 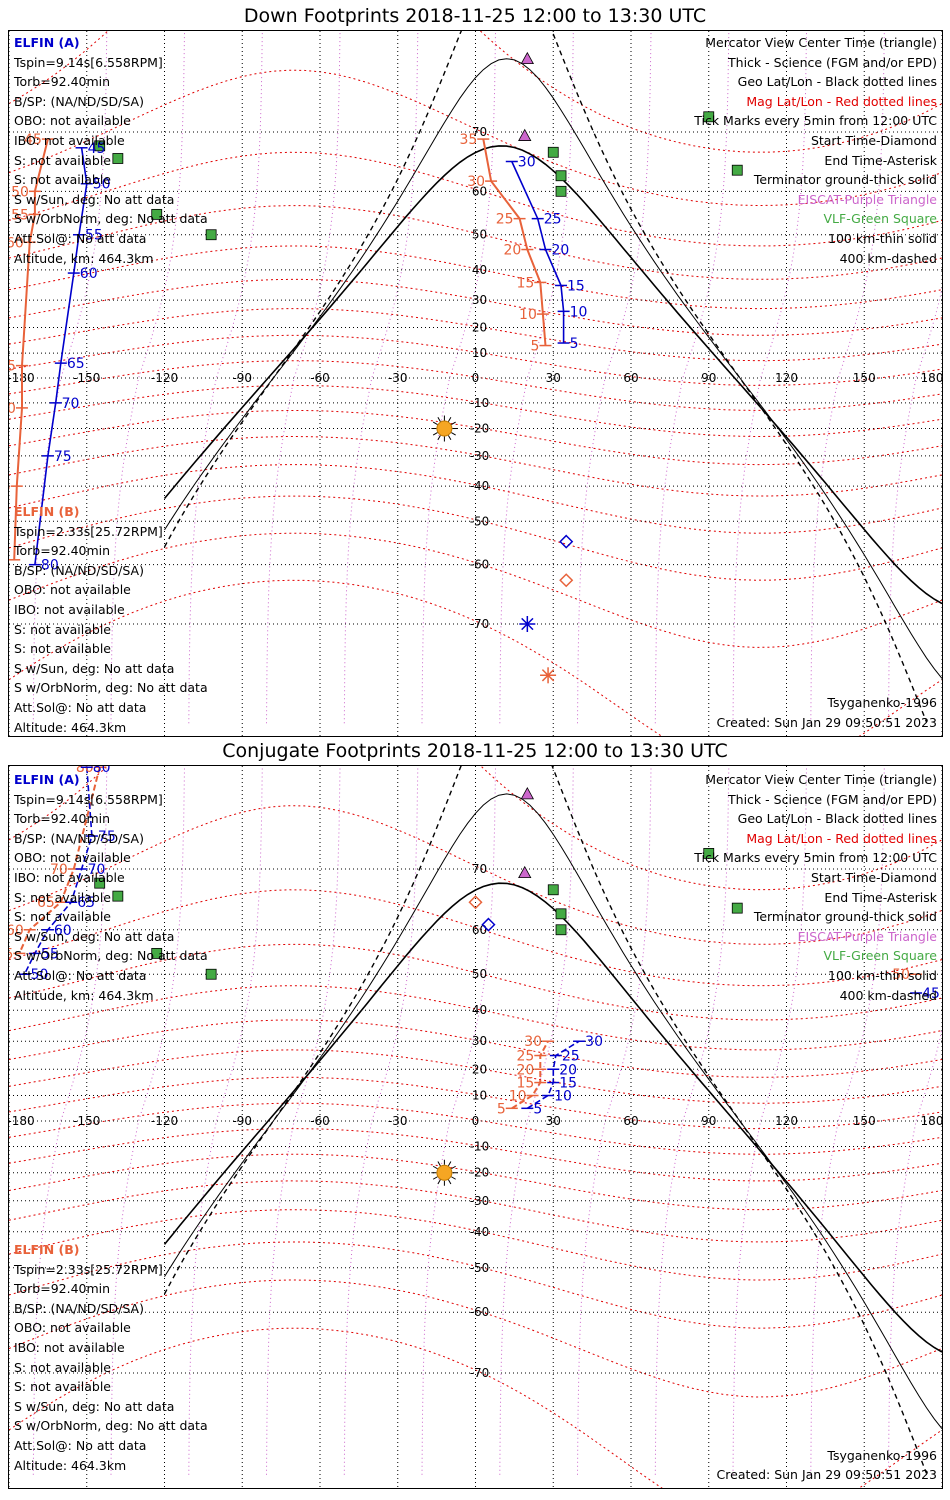 What do you see at coordinates (786, 1121) in the screenshot?
I see `lon-tick-label: 120` at bounding box center [786, 1121].